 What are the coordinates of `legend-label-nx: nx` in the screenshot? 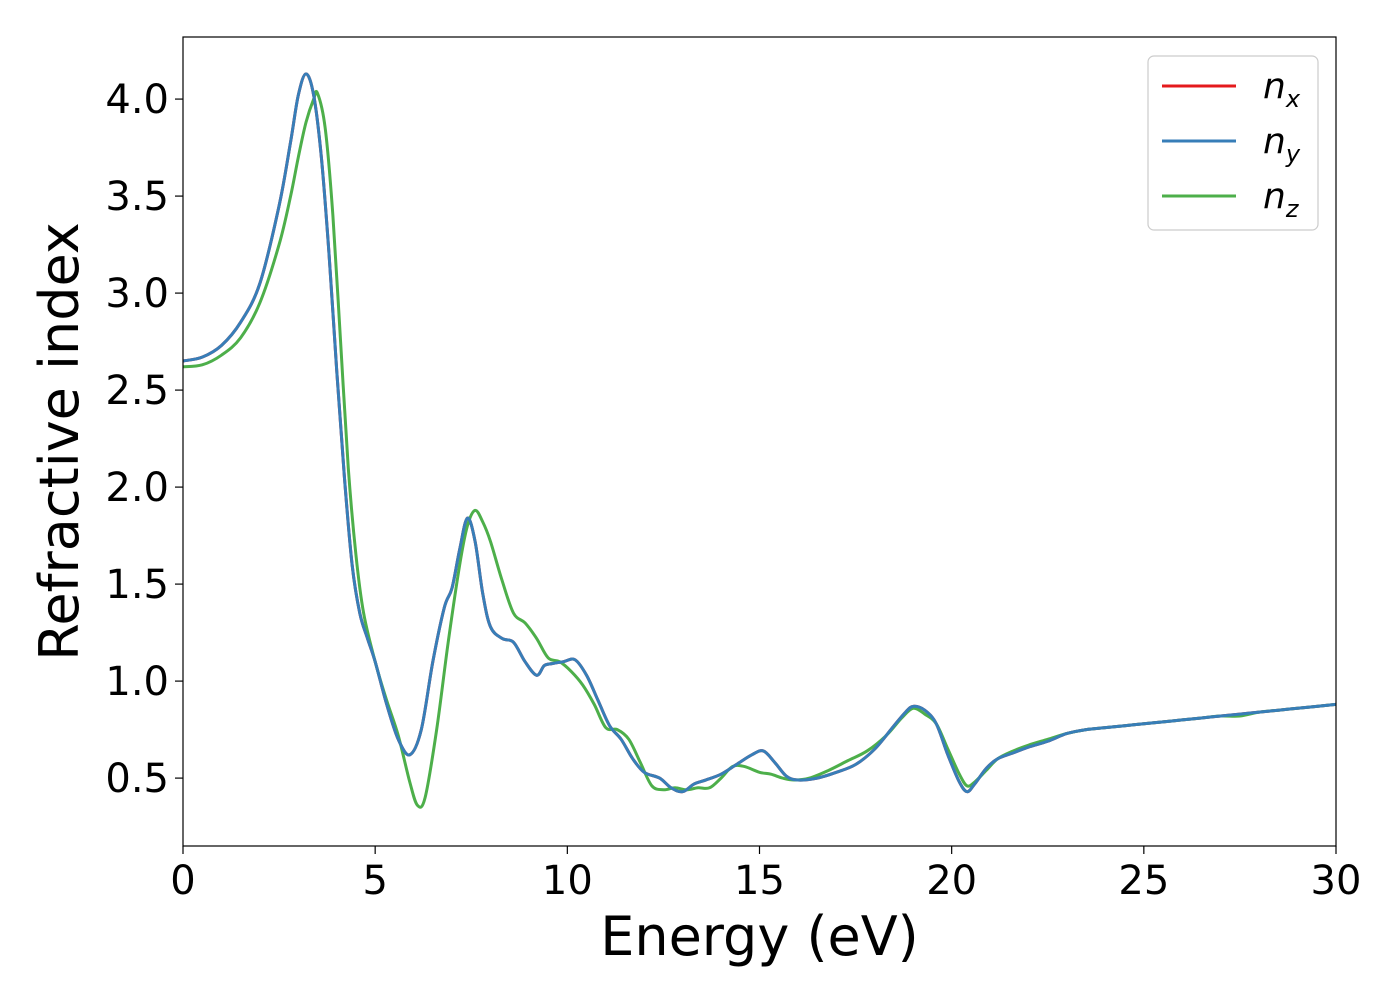 It's located at (1282, 89).